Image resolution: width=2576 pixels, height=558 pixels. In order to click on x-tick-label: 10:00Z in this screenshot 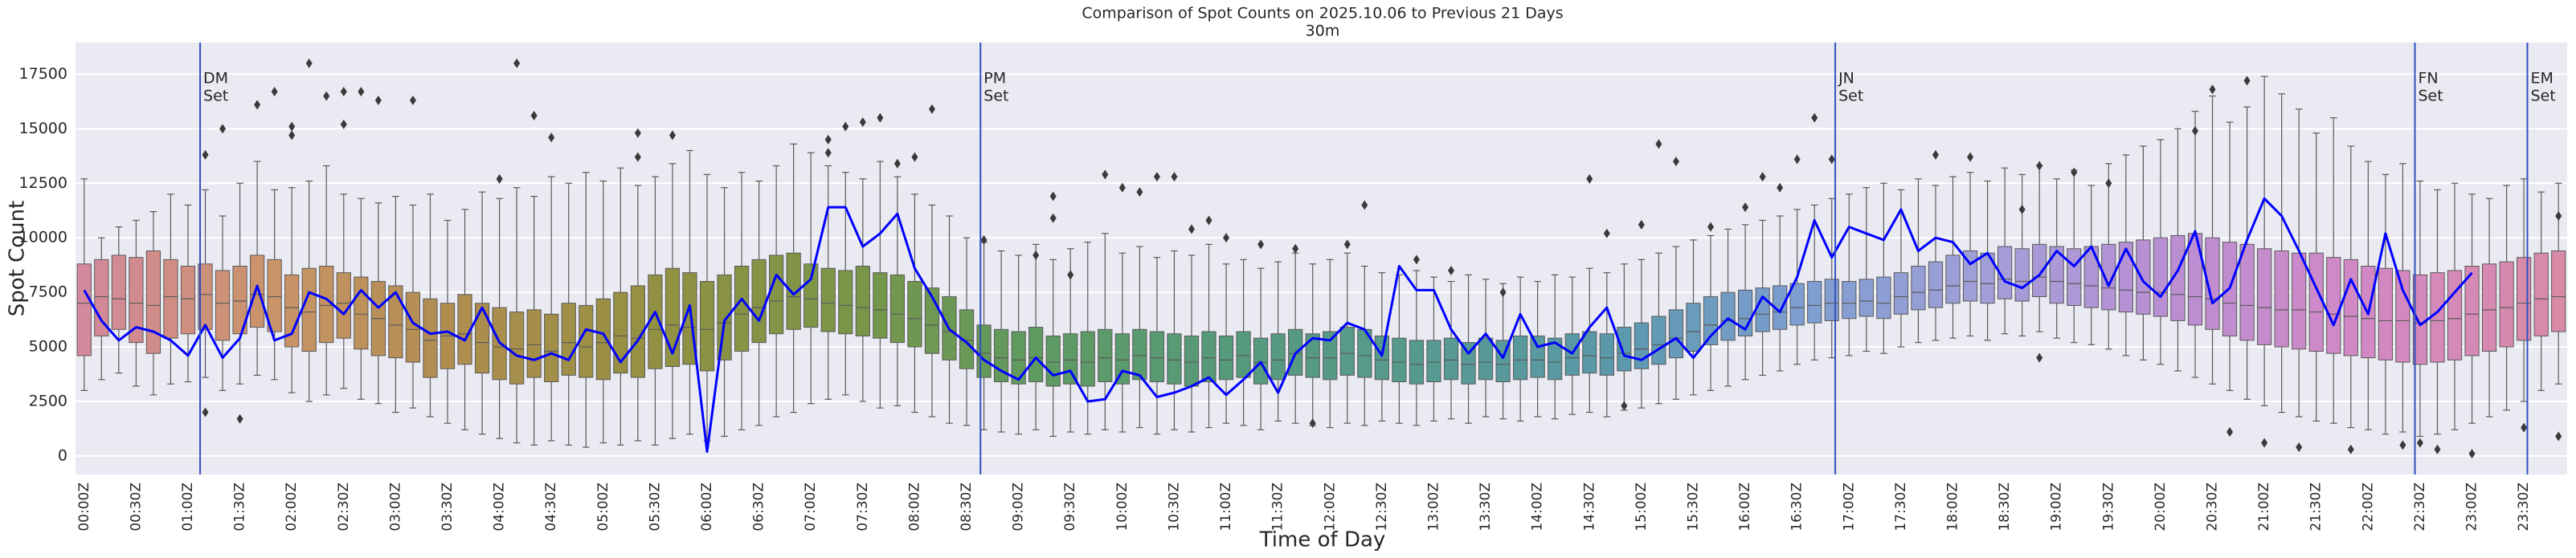, I will do `click(1122, 507)`.